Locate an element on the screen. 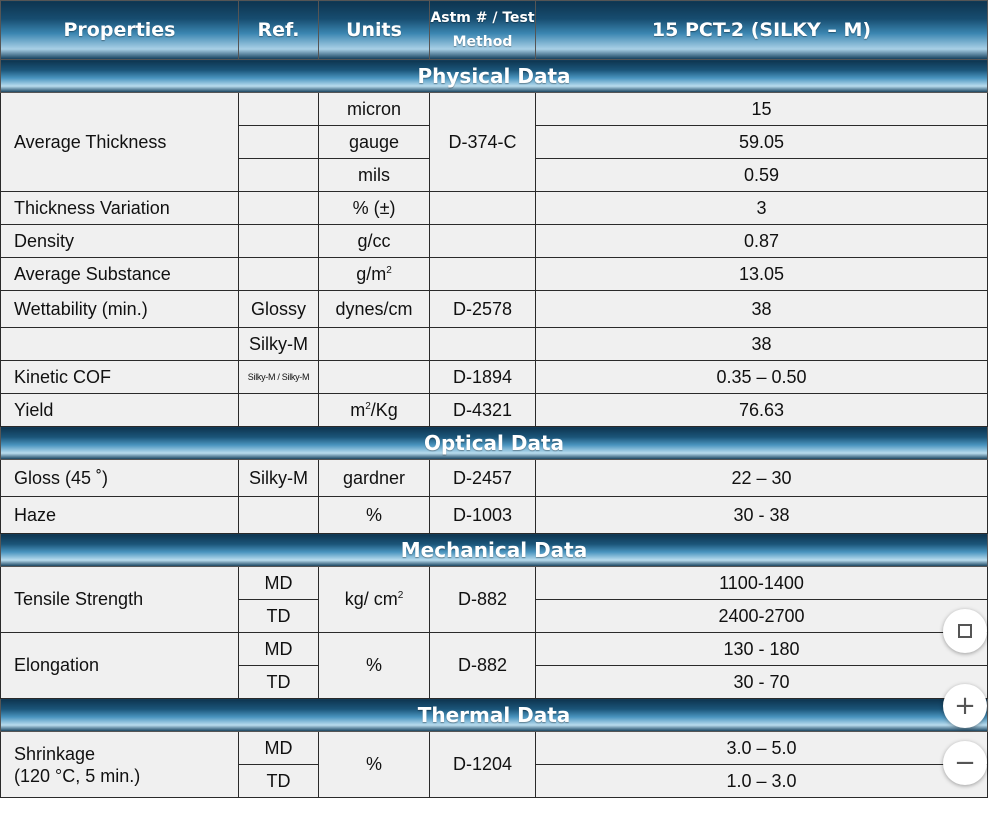 The width and height of the screenshot is (989, 818). table-row: TD 2400-2700 is located at coordinates (494, 616).